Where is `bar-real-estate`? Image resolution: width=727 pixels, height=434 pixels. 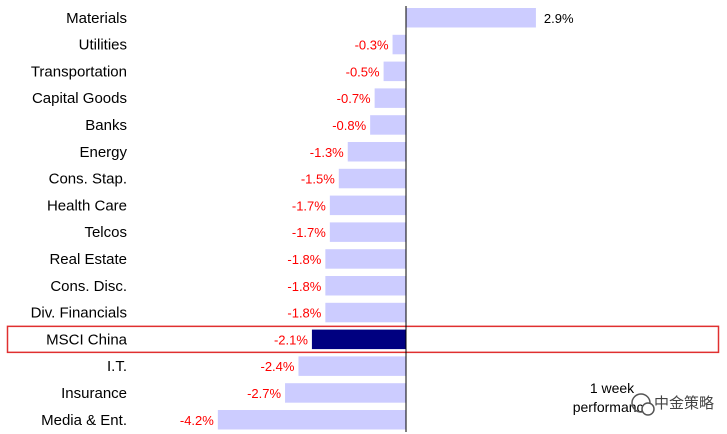 bar-real-estate is located at coordinates (365, 259).